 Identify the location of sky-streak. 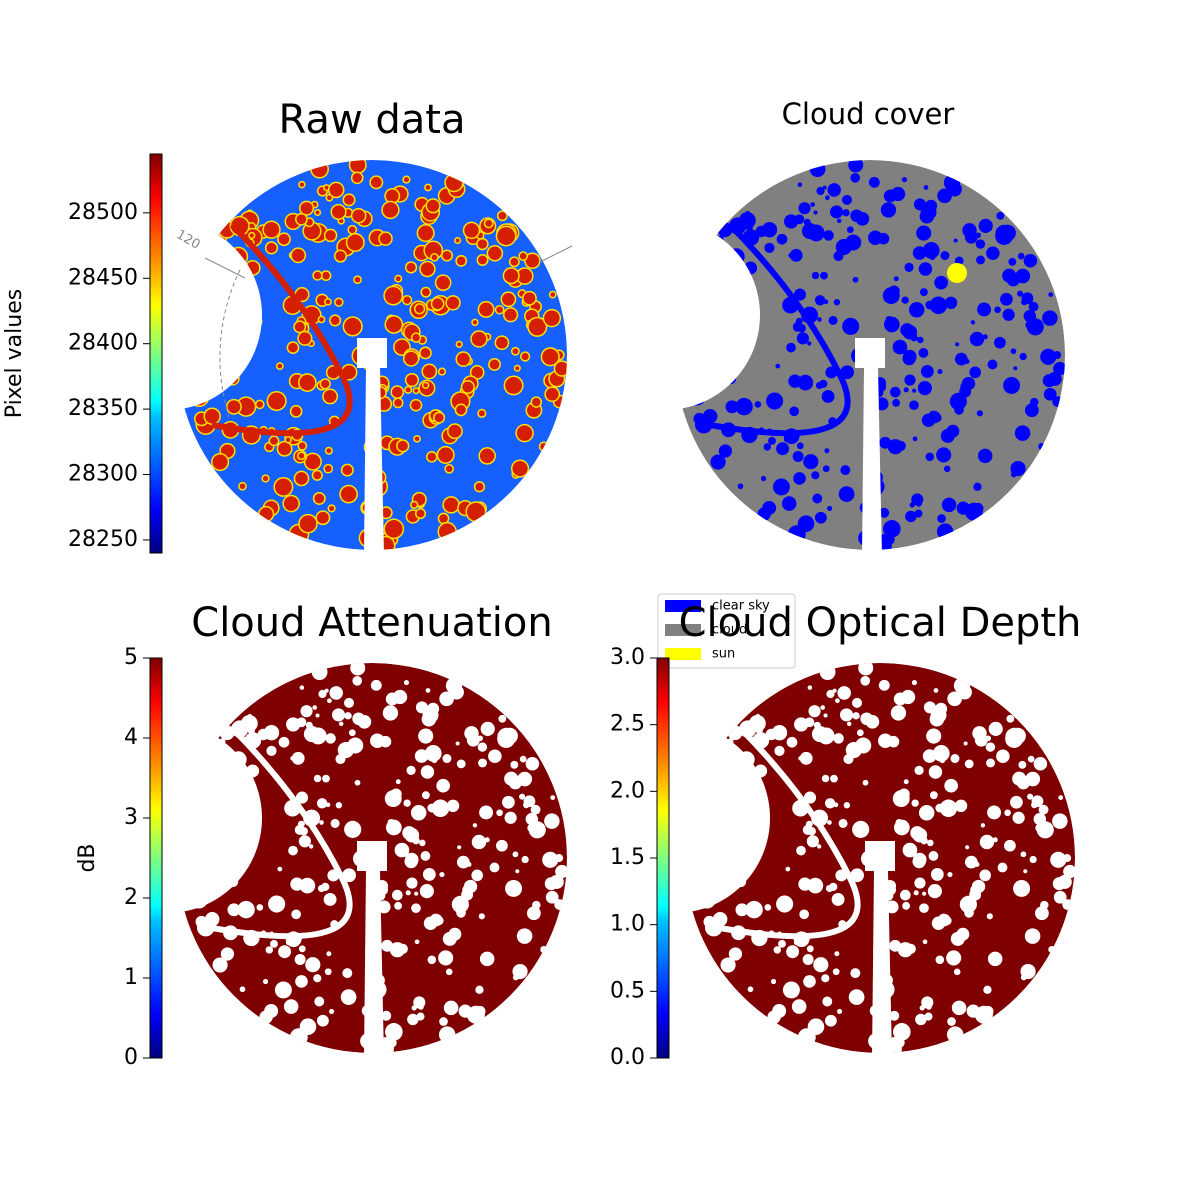
(282, 329).